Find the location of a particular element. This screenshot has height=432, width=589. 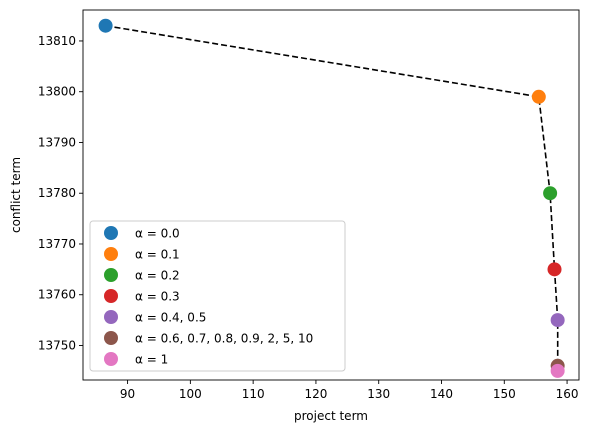

x-tick-label: 150 is located at coordinates (504, 394).